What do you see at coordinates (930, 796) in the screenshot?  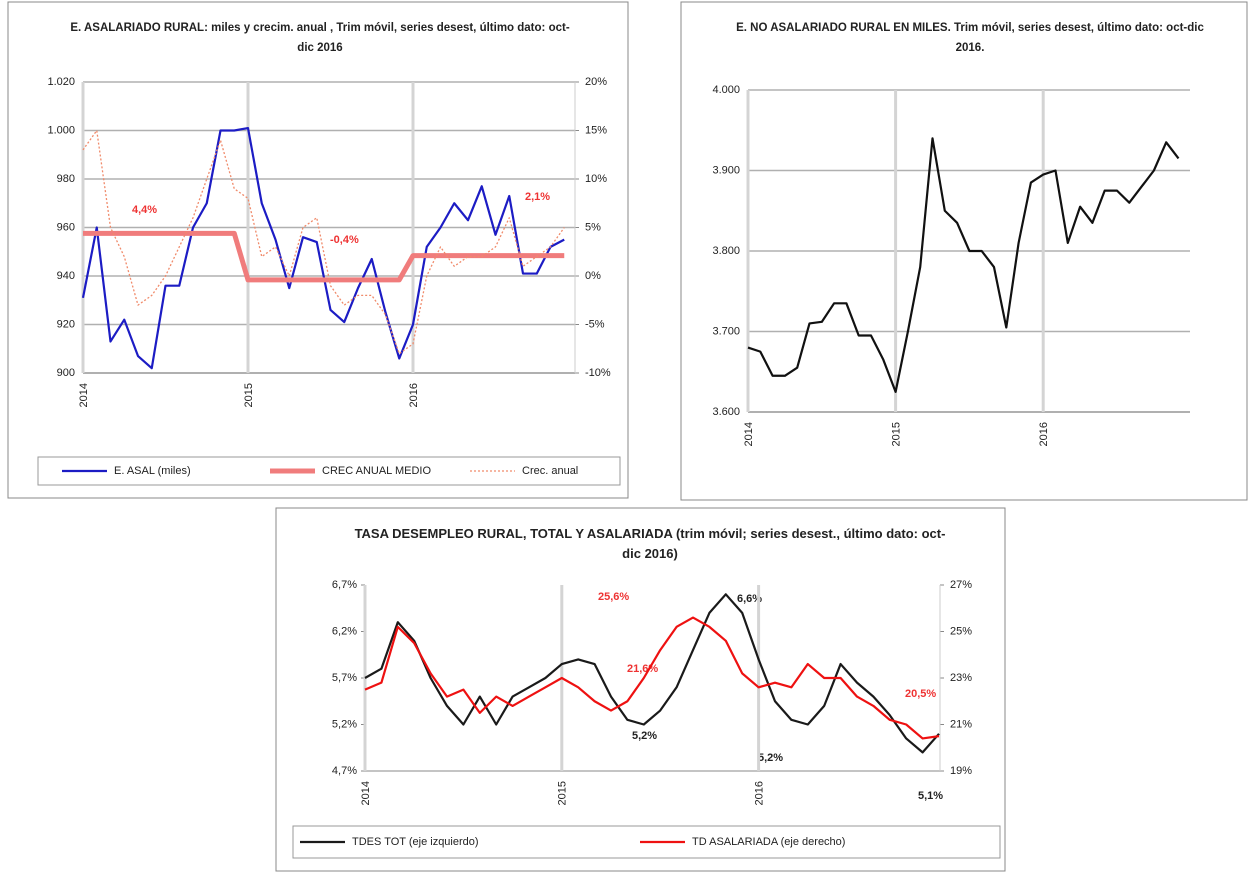 I see `annotation: 5,1%` at bounding box center [930, 796].